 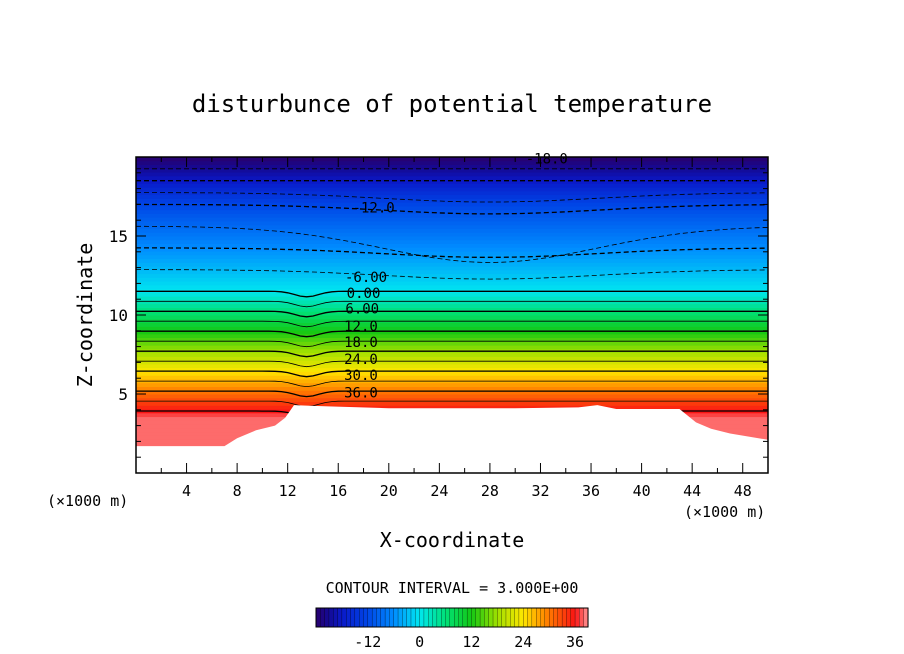 What do you see at coordinates (374, 209) in the screenshot?
I see `contour-label: -12.0` at bounding box center [374, 209].